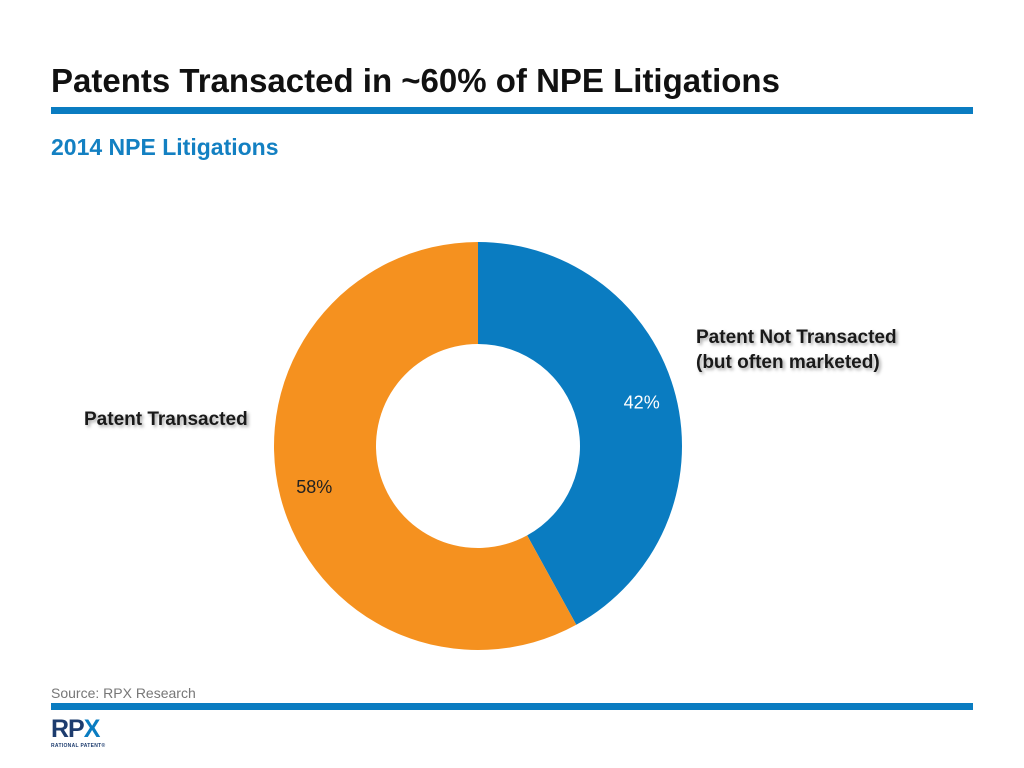 Image resolution: width=1024 pixels, height=768 pixels. I want to click on source-note: Source: RPX Research, so click(123, 693).